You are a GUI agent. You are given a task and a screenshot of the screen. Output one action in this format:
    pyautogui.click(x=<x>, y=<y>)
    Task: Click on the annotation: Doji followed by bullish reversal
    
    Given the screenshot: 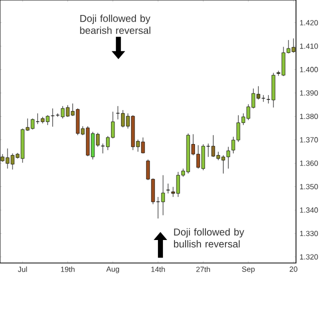 What is the action you would take?
    pyautogui.click(x=209, y=238)
    